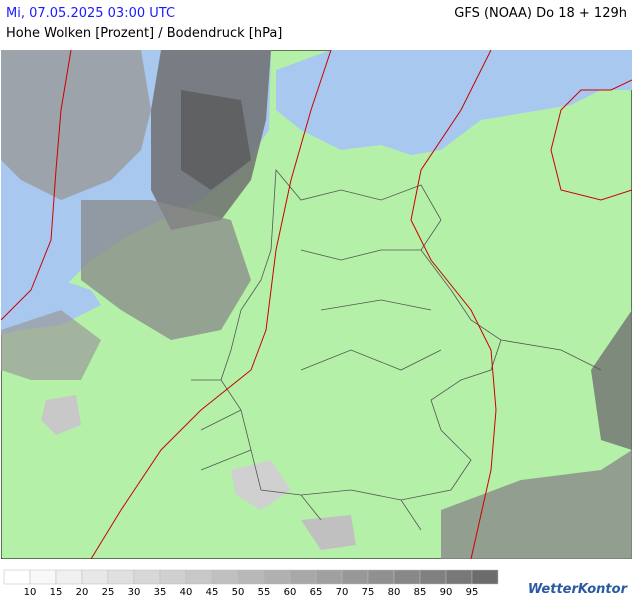 This screenshot has width=633, height=600. What do you see at coordinates (91, 13) in the screenshot?
I see `forecast-date: Mi, 07.05.2025 03:00 UTC` at bounding box center [91, 13].